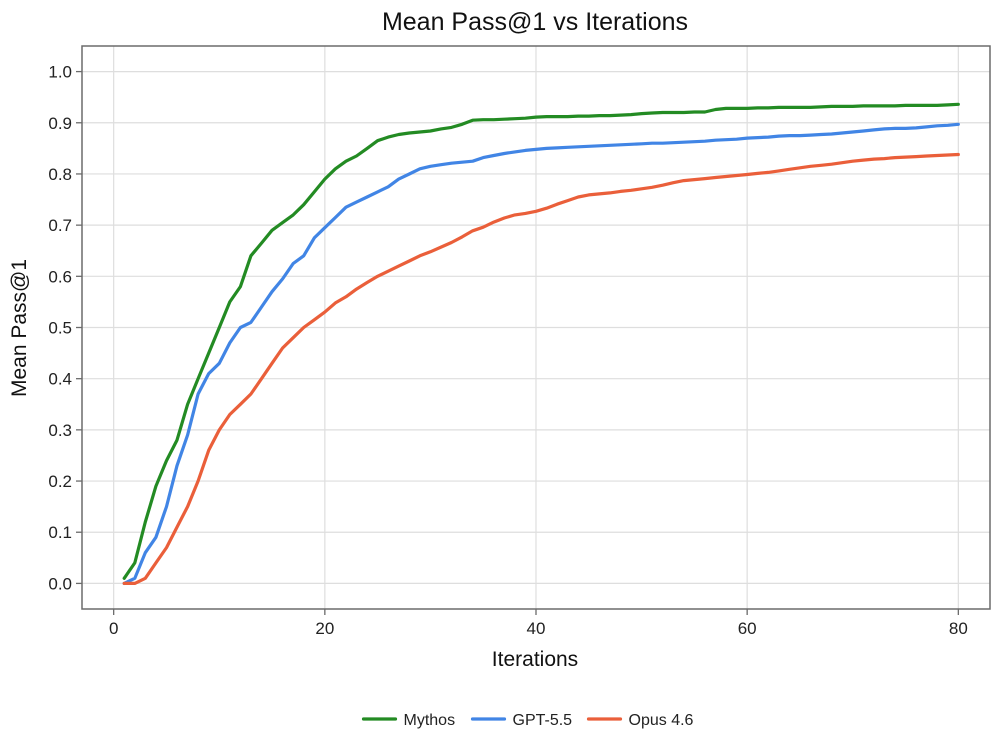 Image resolution: width=1000 pixels, height=750 pixels. I want to click on y-tick-label: 0.3, so click(60, 430).